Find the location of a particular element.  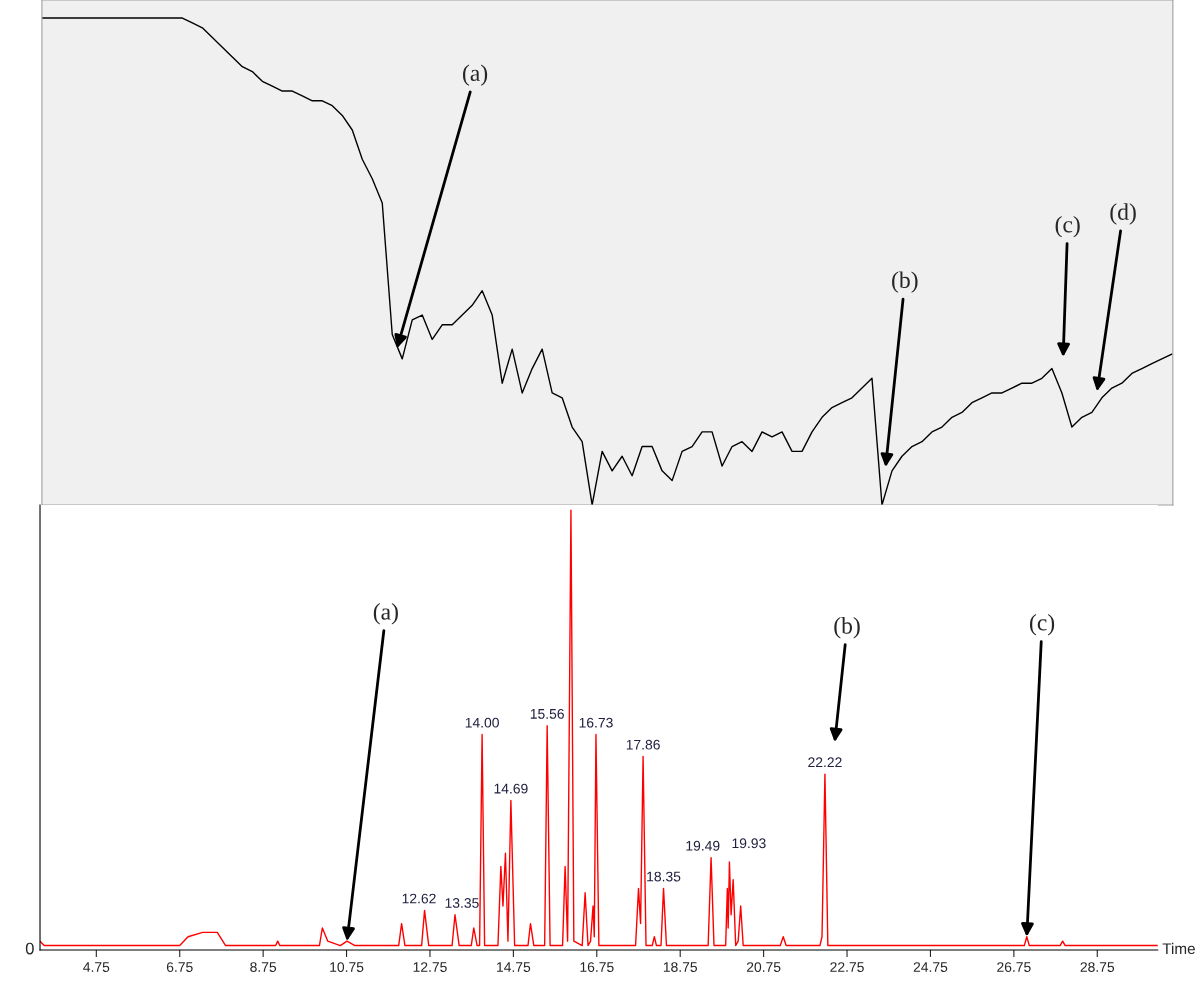

annotation: 19.49 is located at coordinates (703, 845).